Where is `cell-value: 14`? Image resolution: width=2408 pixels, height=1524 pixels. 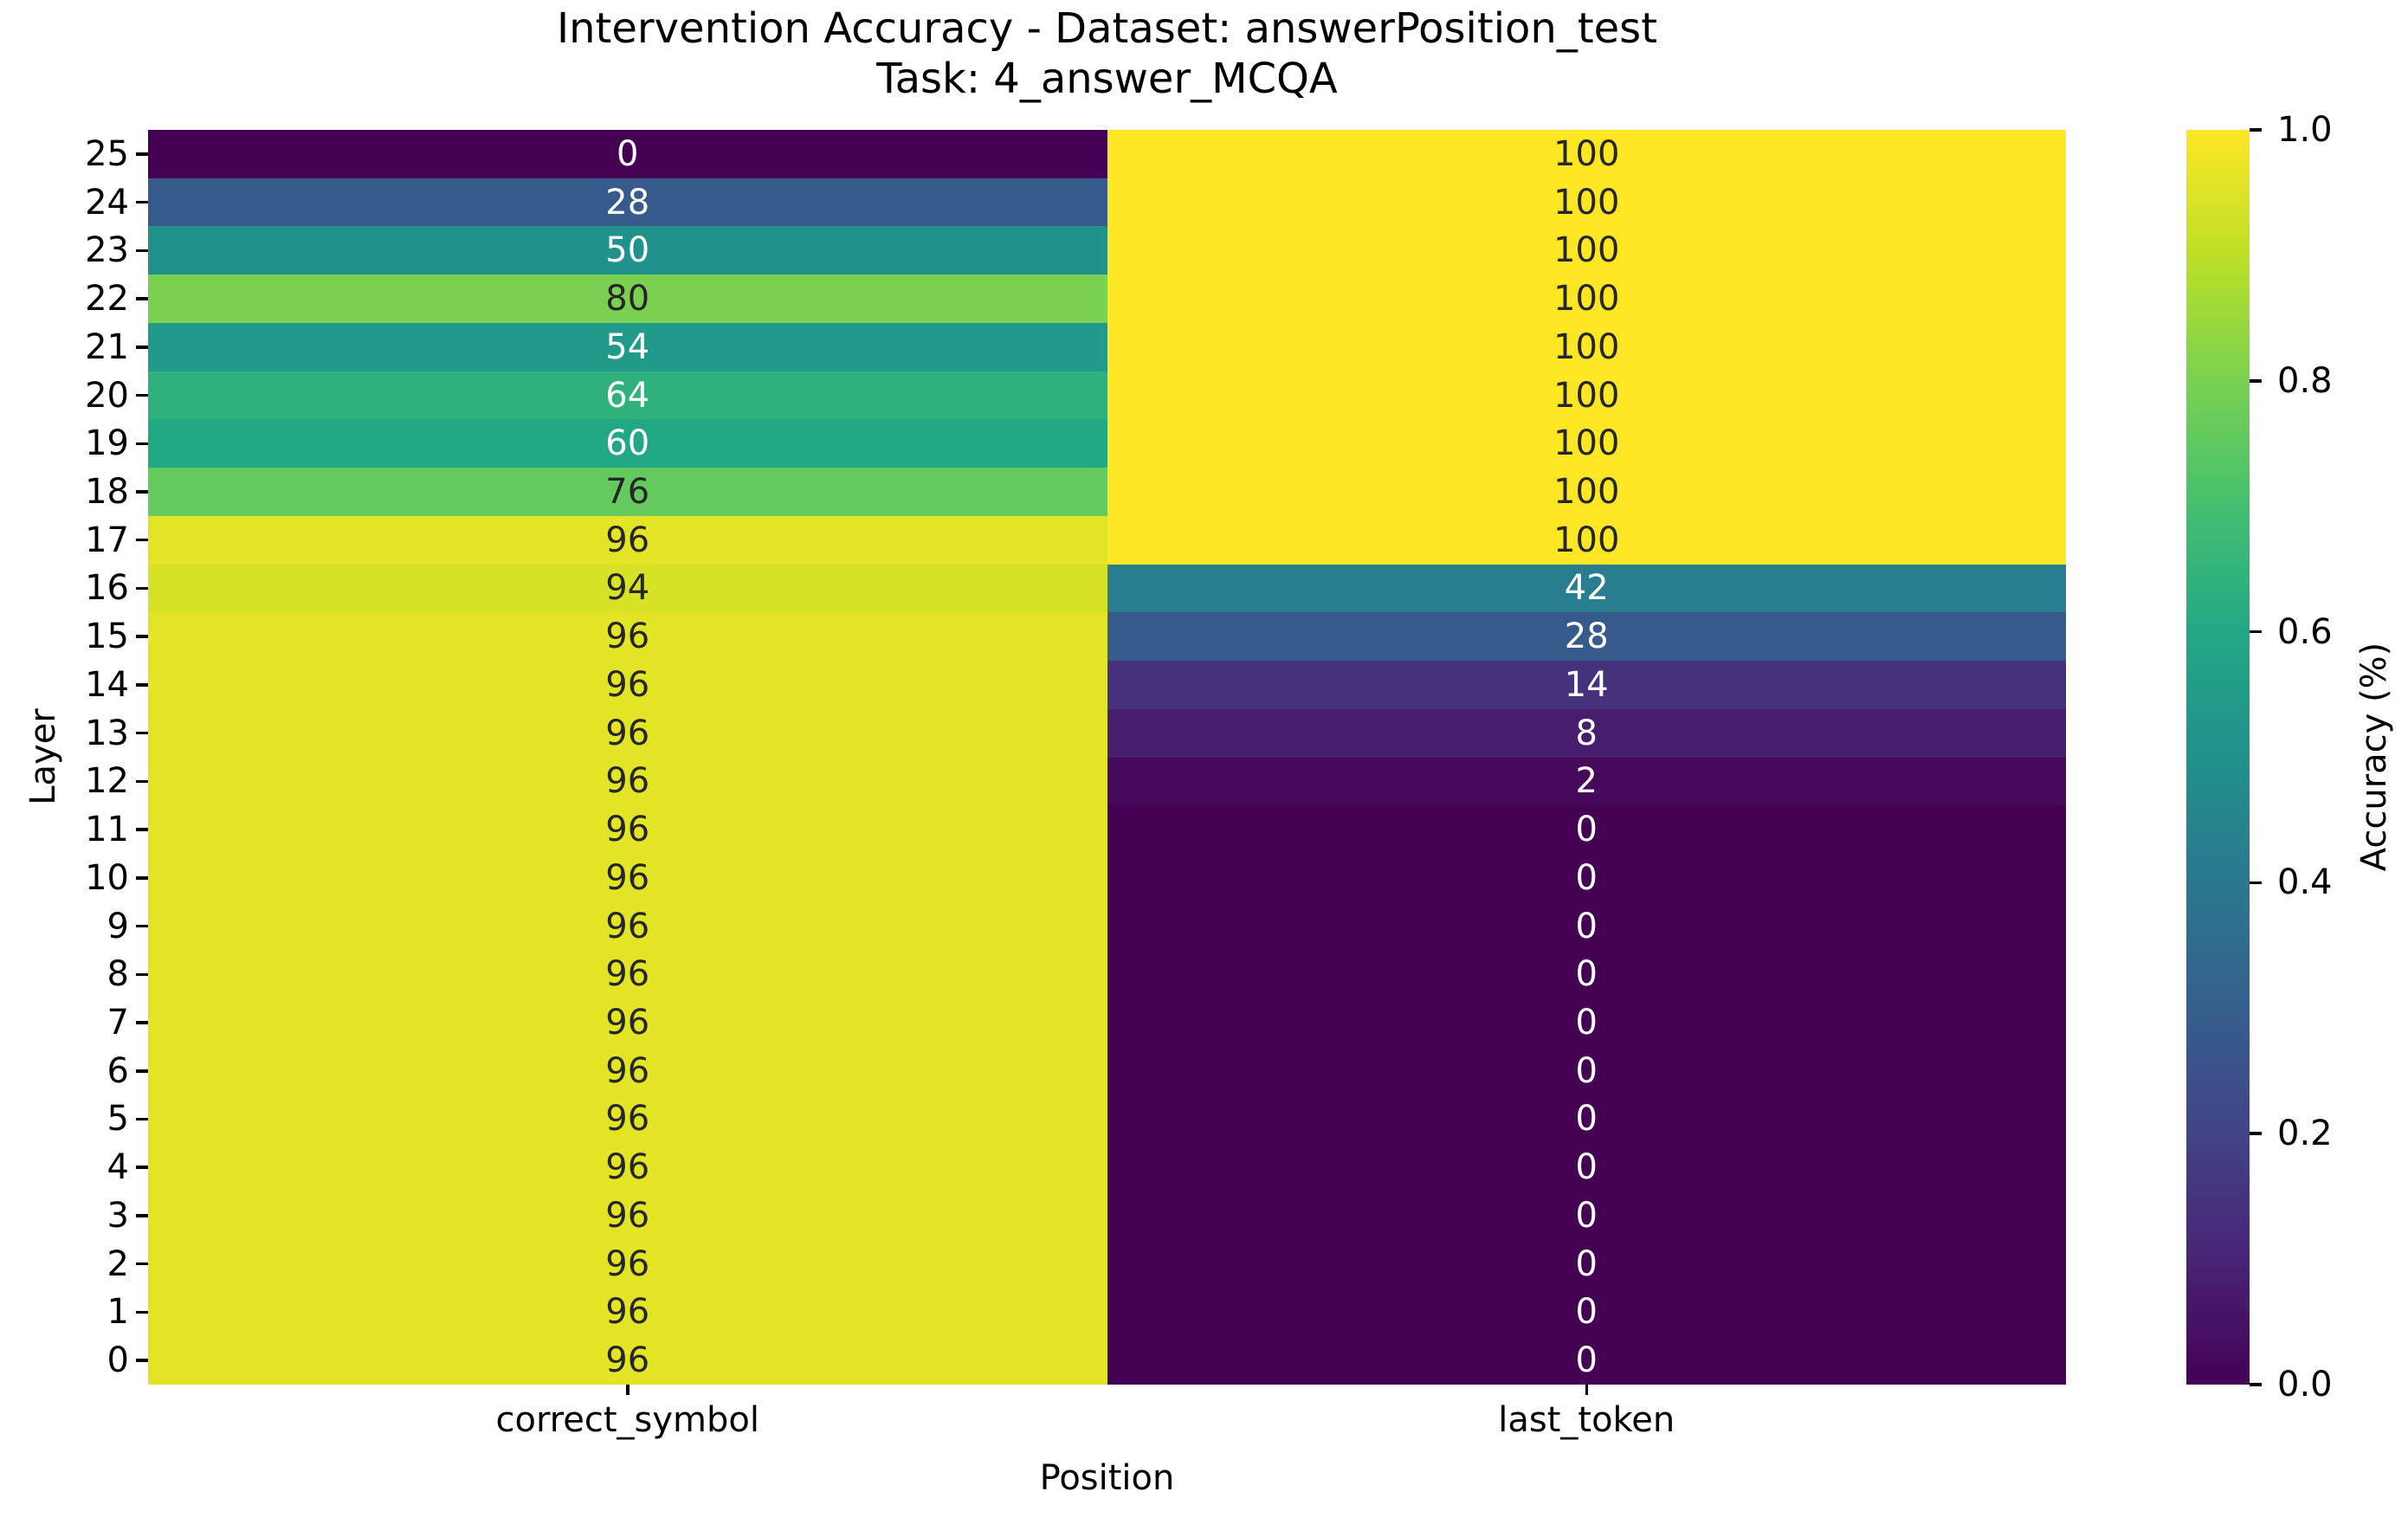 cell-value: 14 is located at coordinates (1587, 685).